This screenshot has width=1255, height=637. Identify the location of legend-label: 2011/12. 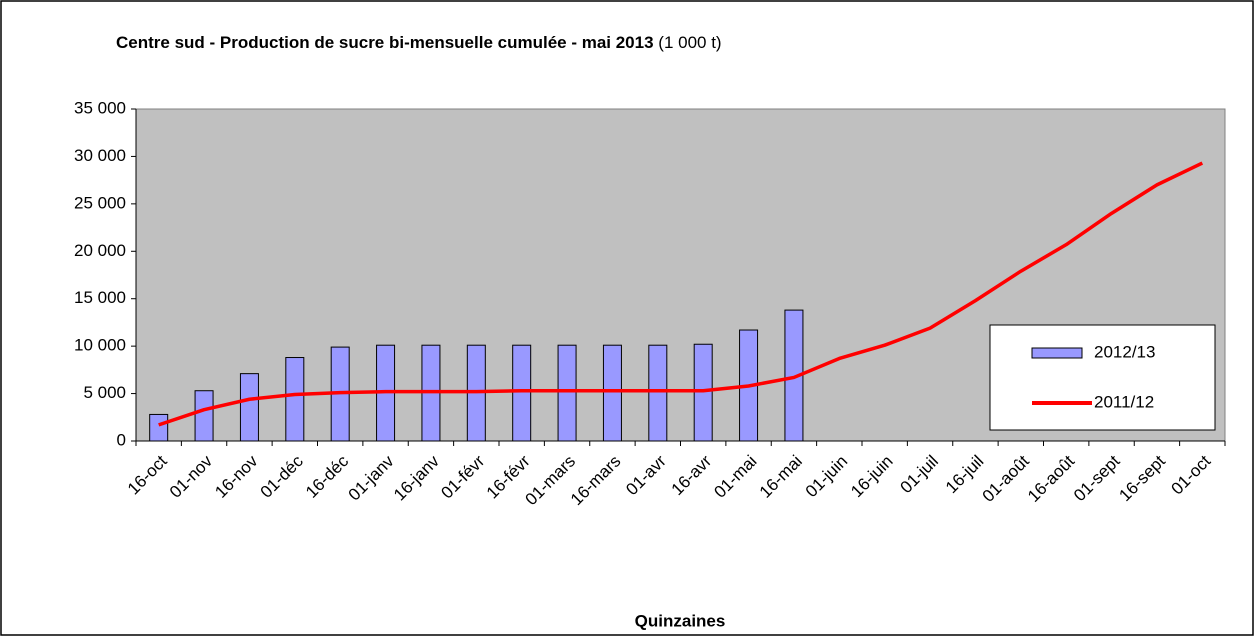
(1124, 401).